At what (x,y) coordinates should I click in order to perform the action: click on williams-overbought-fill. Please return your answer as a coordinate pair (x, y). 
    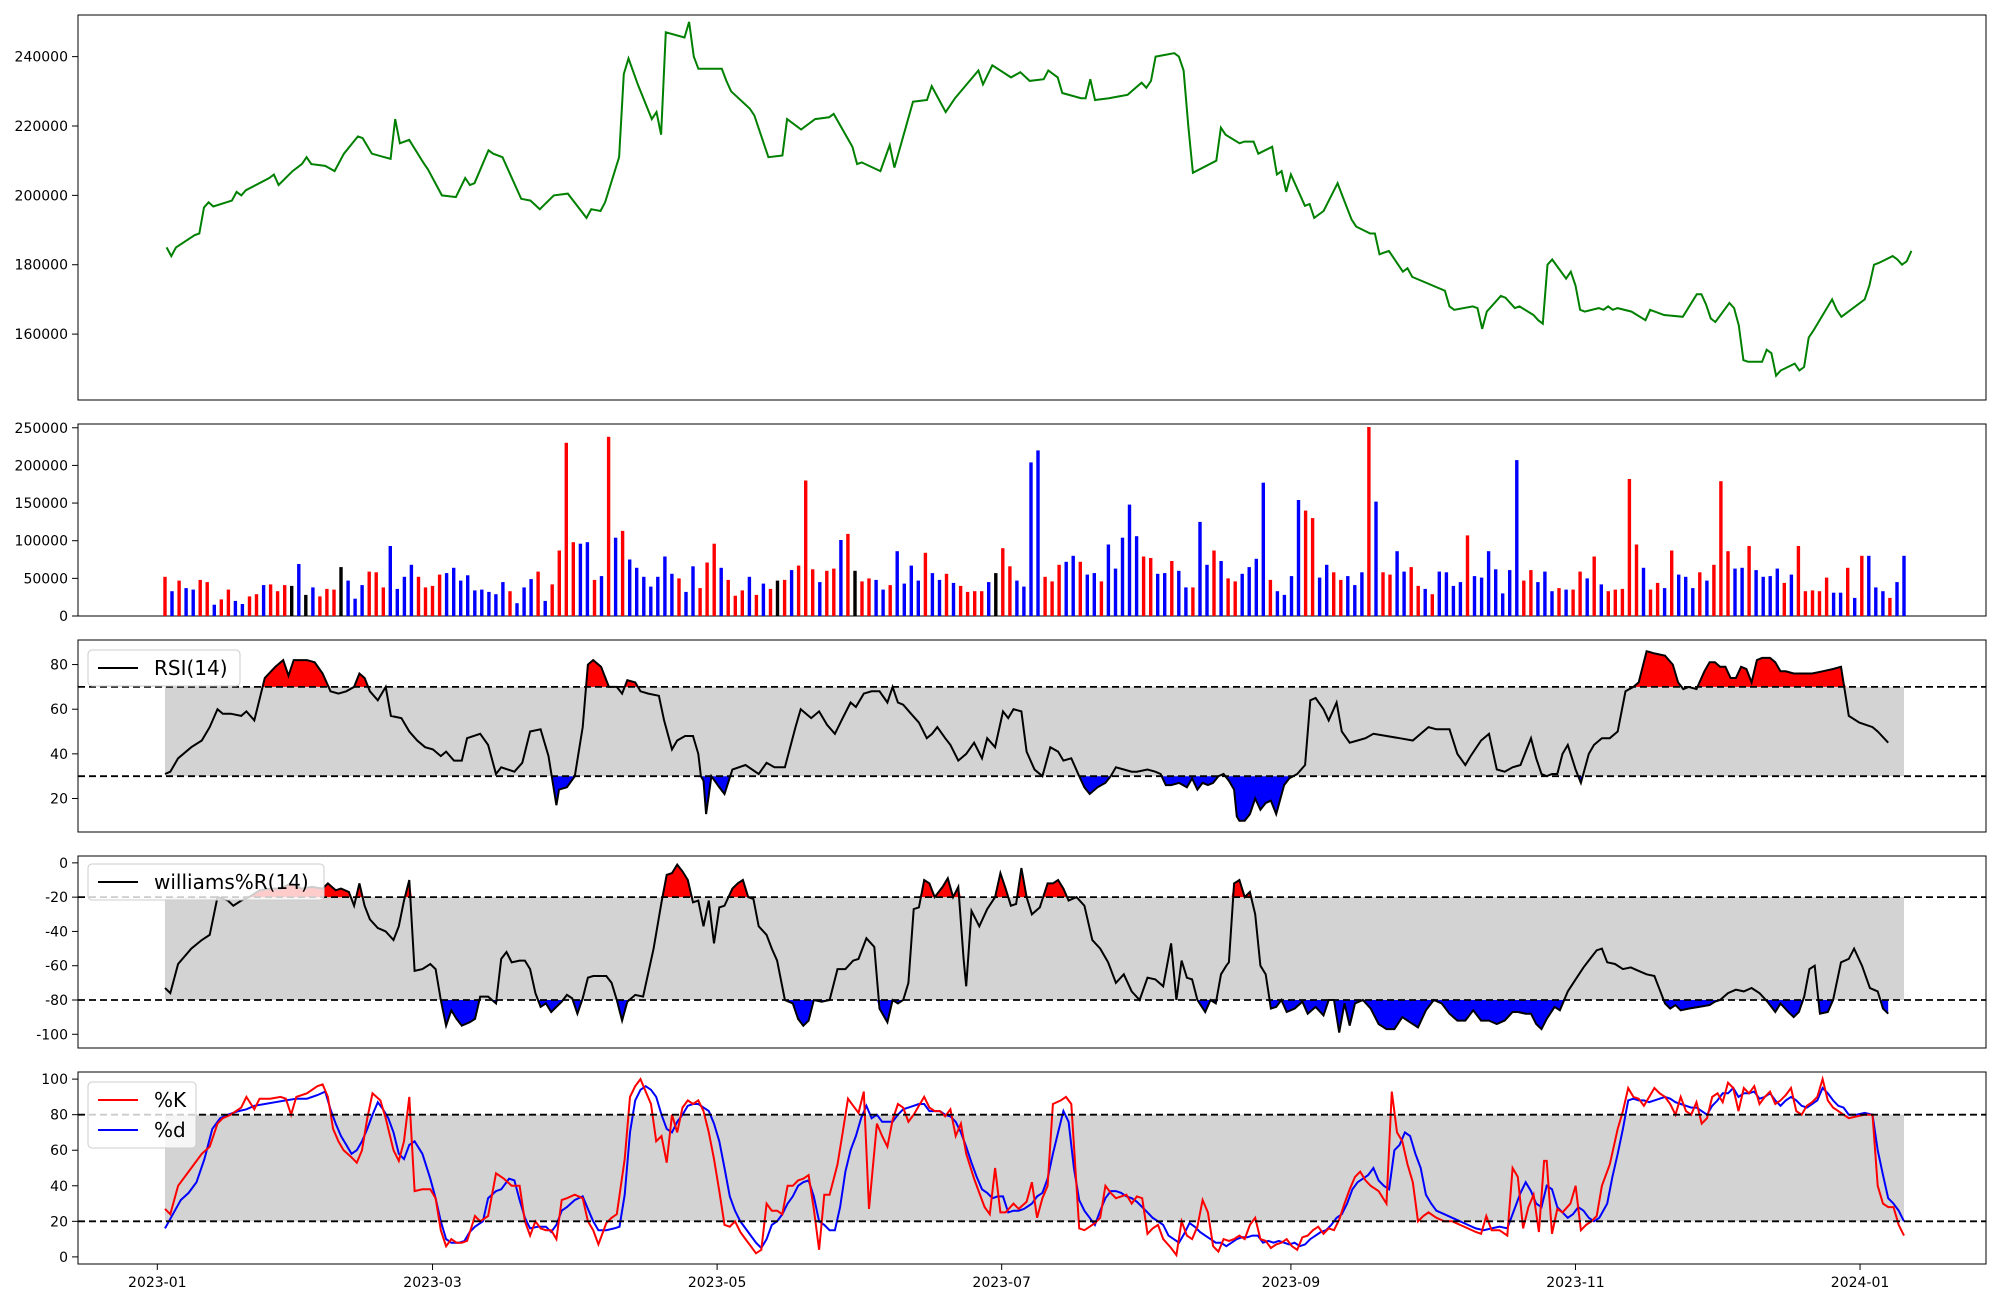
    Looking at the image, I should click on (1027, 881).